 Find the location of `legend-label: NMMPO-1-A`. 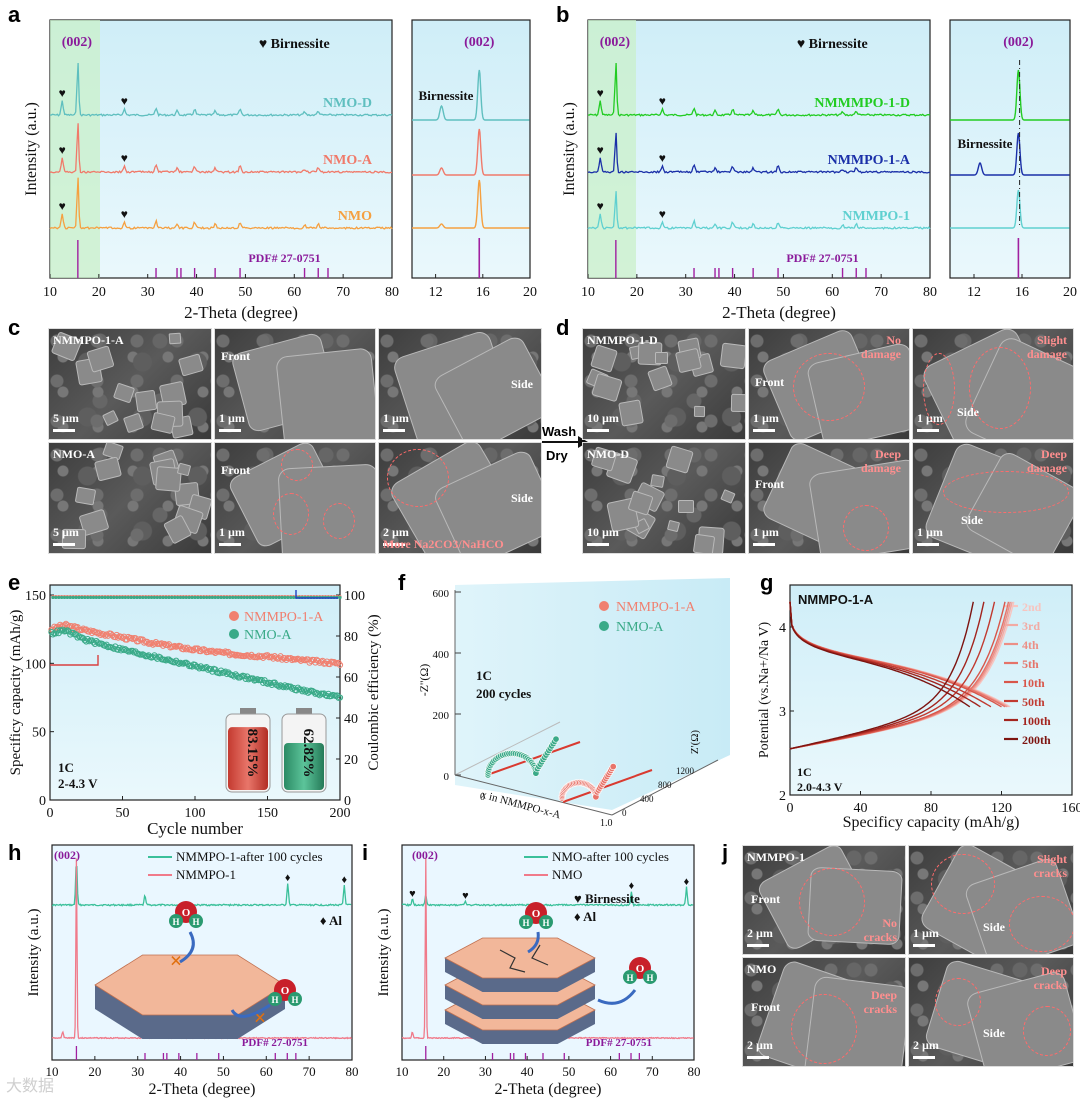

legend-label: NMMPO-1-A is located at coordinates (656, 607).